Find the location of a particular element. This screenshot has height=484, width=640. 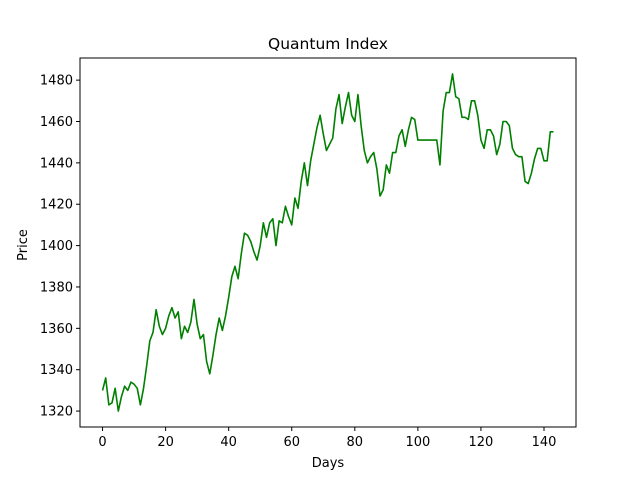

x-tick-label: 60 is located at coordinates (291, 442).